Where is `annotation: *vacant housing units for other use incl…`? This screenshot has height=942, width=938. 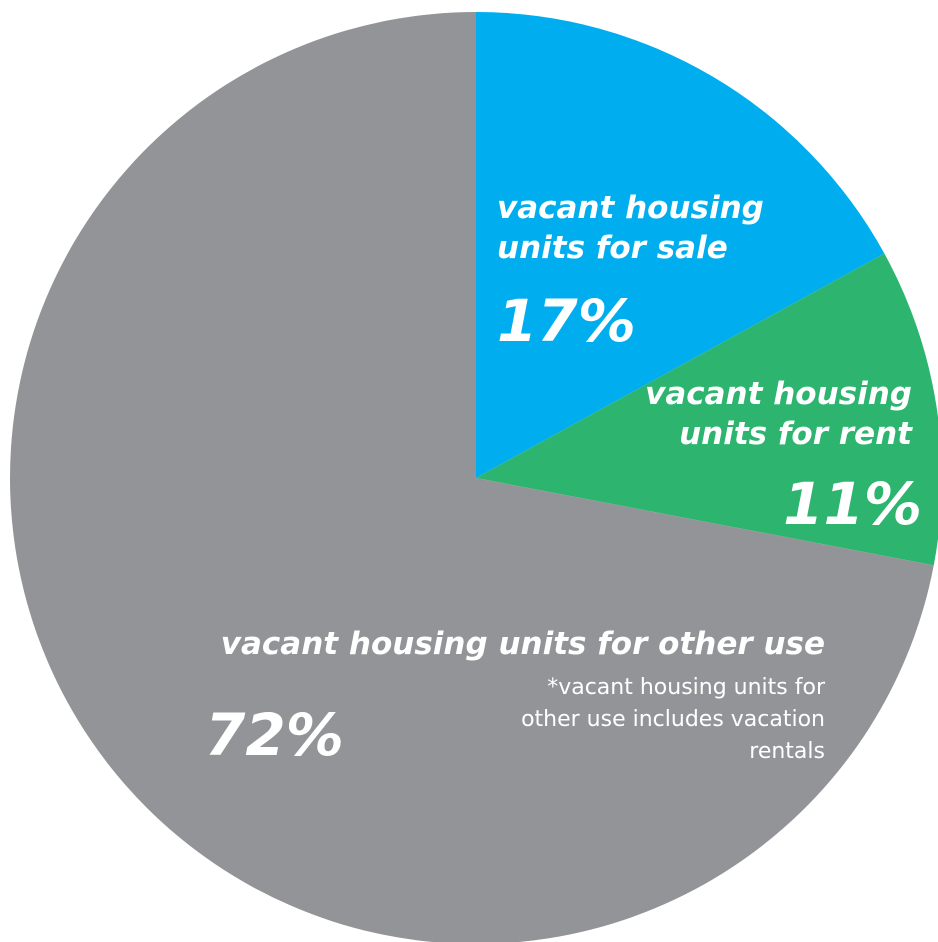 annotation: *vacant housing units for other use incl… is located at coordinates (673, 719).